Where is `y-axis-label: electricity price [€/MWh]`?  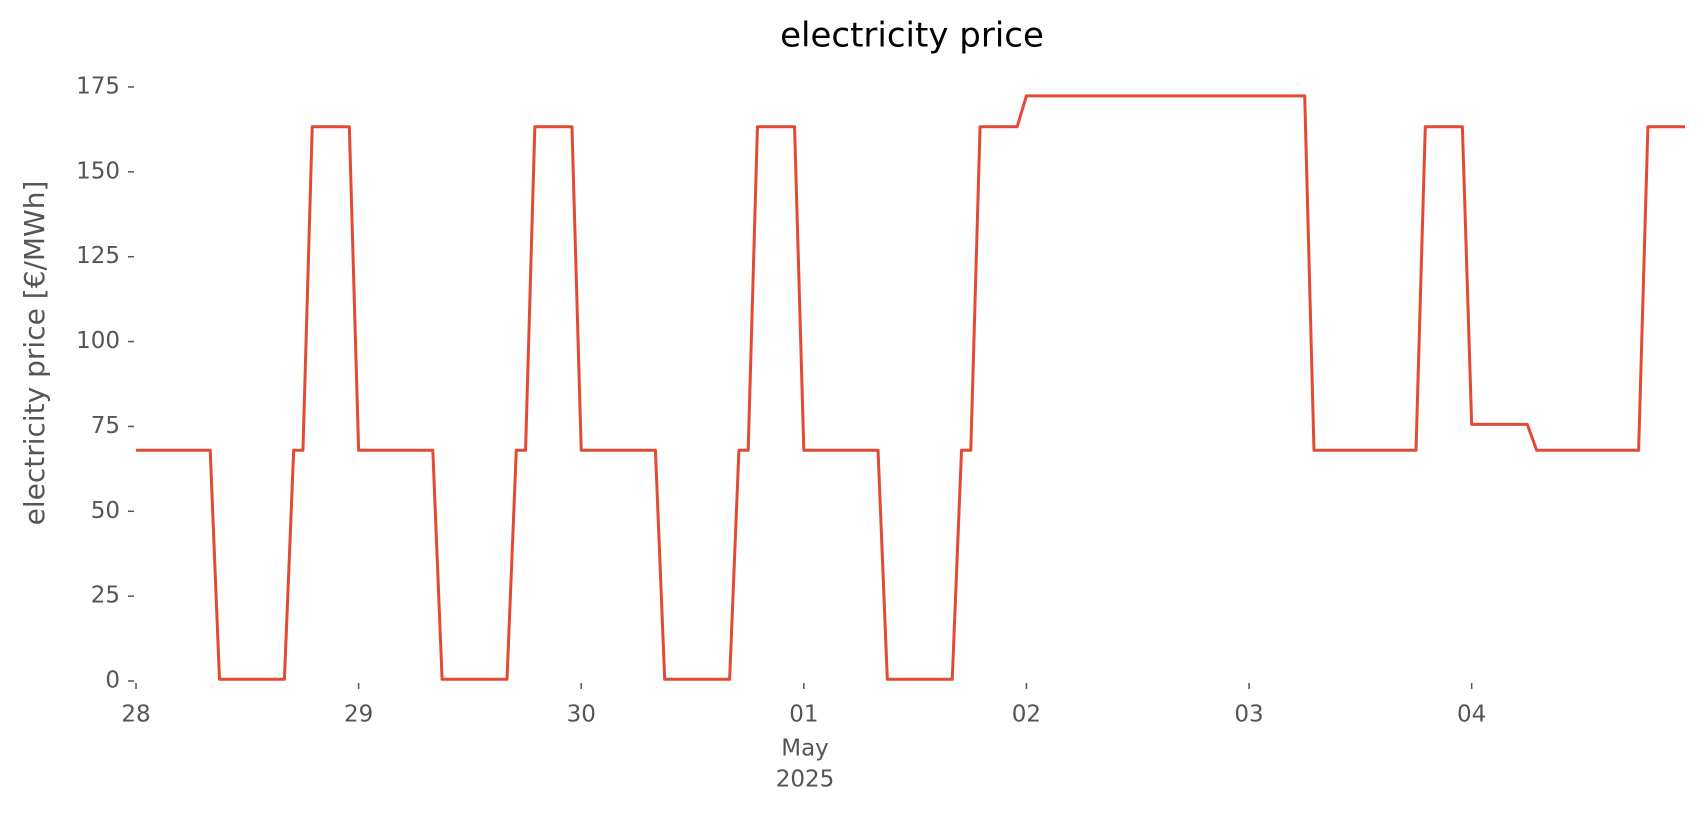 y-axis-label: electricity price [€/MWh] is located at coordinates (34, 353).